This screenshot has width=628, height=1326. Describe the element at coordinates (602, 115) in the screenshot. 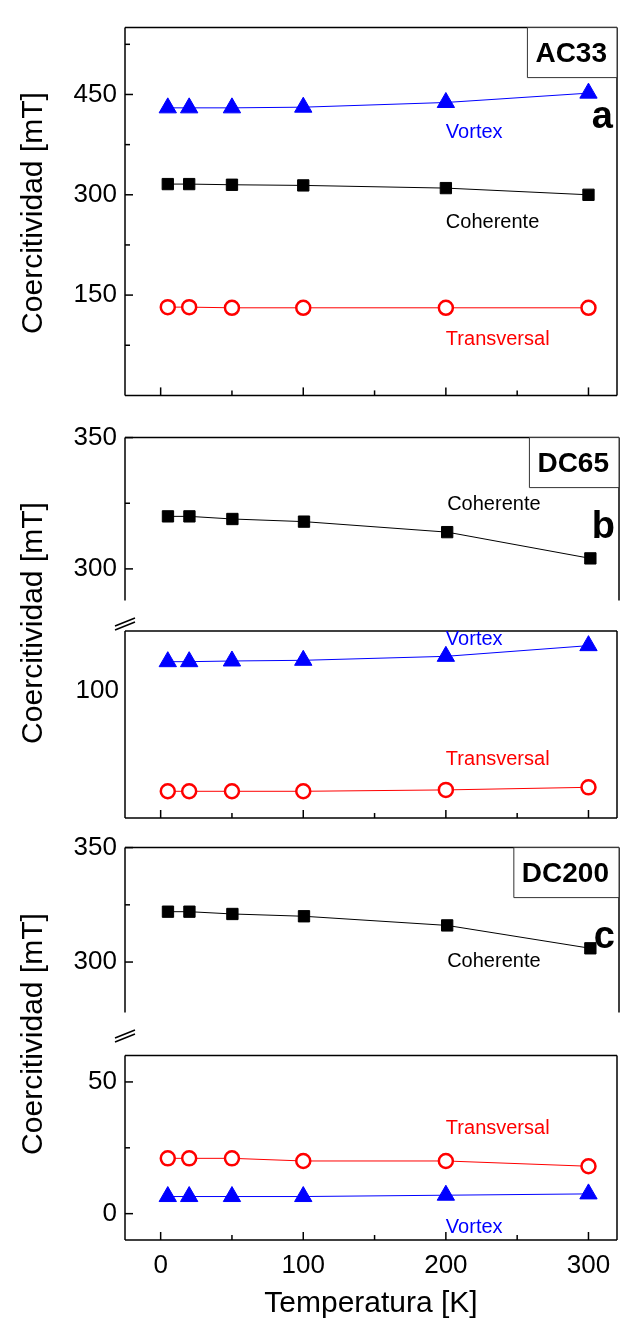

I see `annotation: a` at that location.